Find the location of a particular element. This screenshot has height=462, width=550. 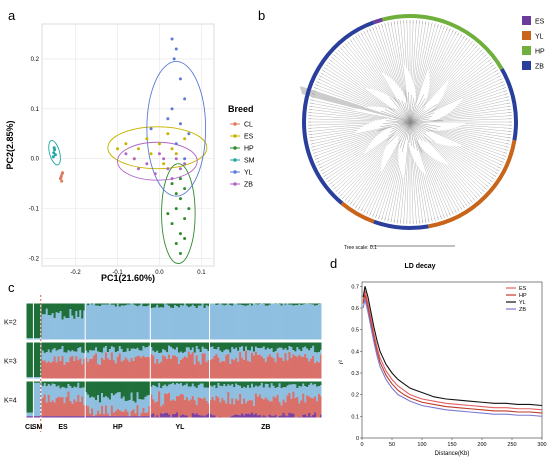

ld-x-tick-label: 200 is located at coordinates (481, 445).